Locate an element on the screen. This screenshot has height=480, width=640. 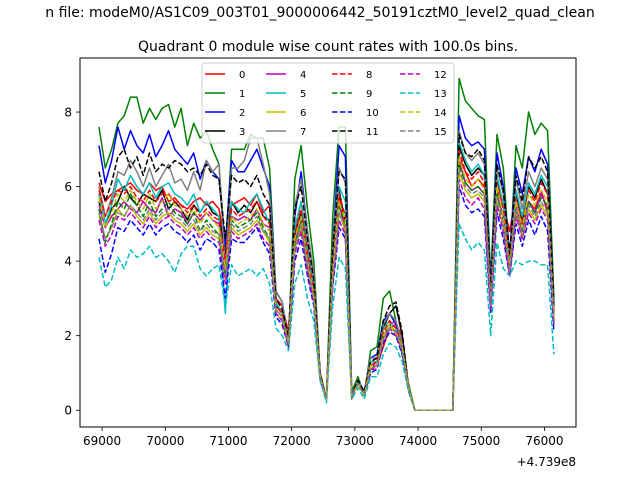
legend-label-14: 14 is located at coordinates (440, 113).